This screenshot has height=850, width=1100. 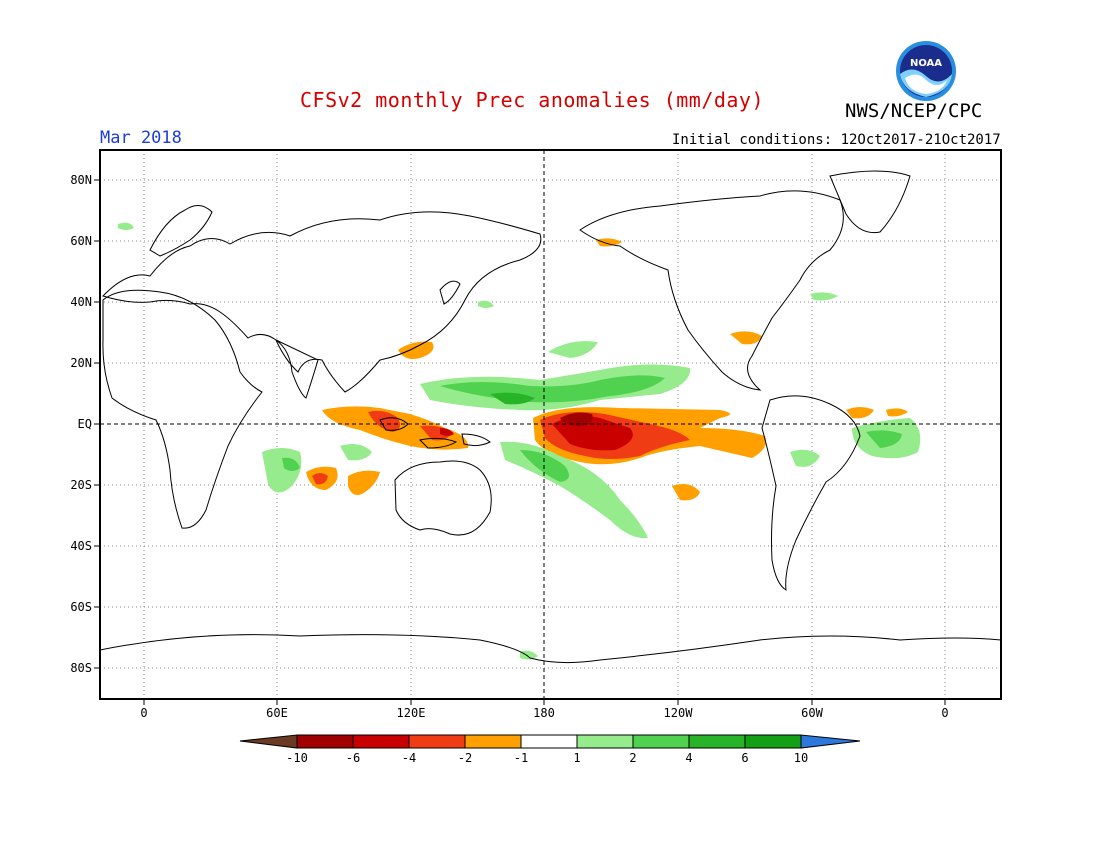 What do you see at coordinates (926, 63) in the screenshot?
I see `noaa-logo-text: NOAA` at bounding box center [926, 63].